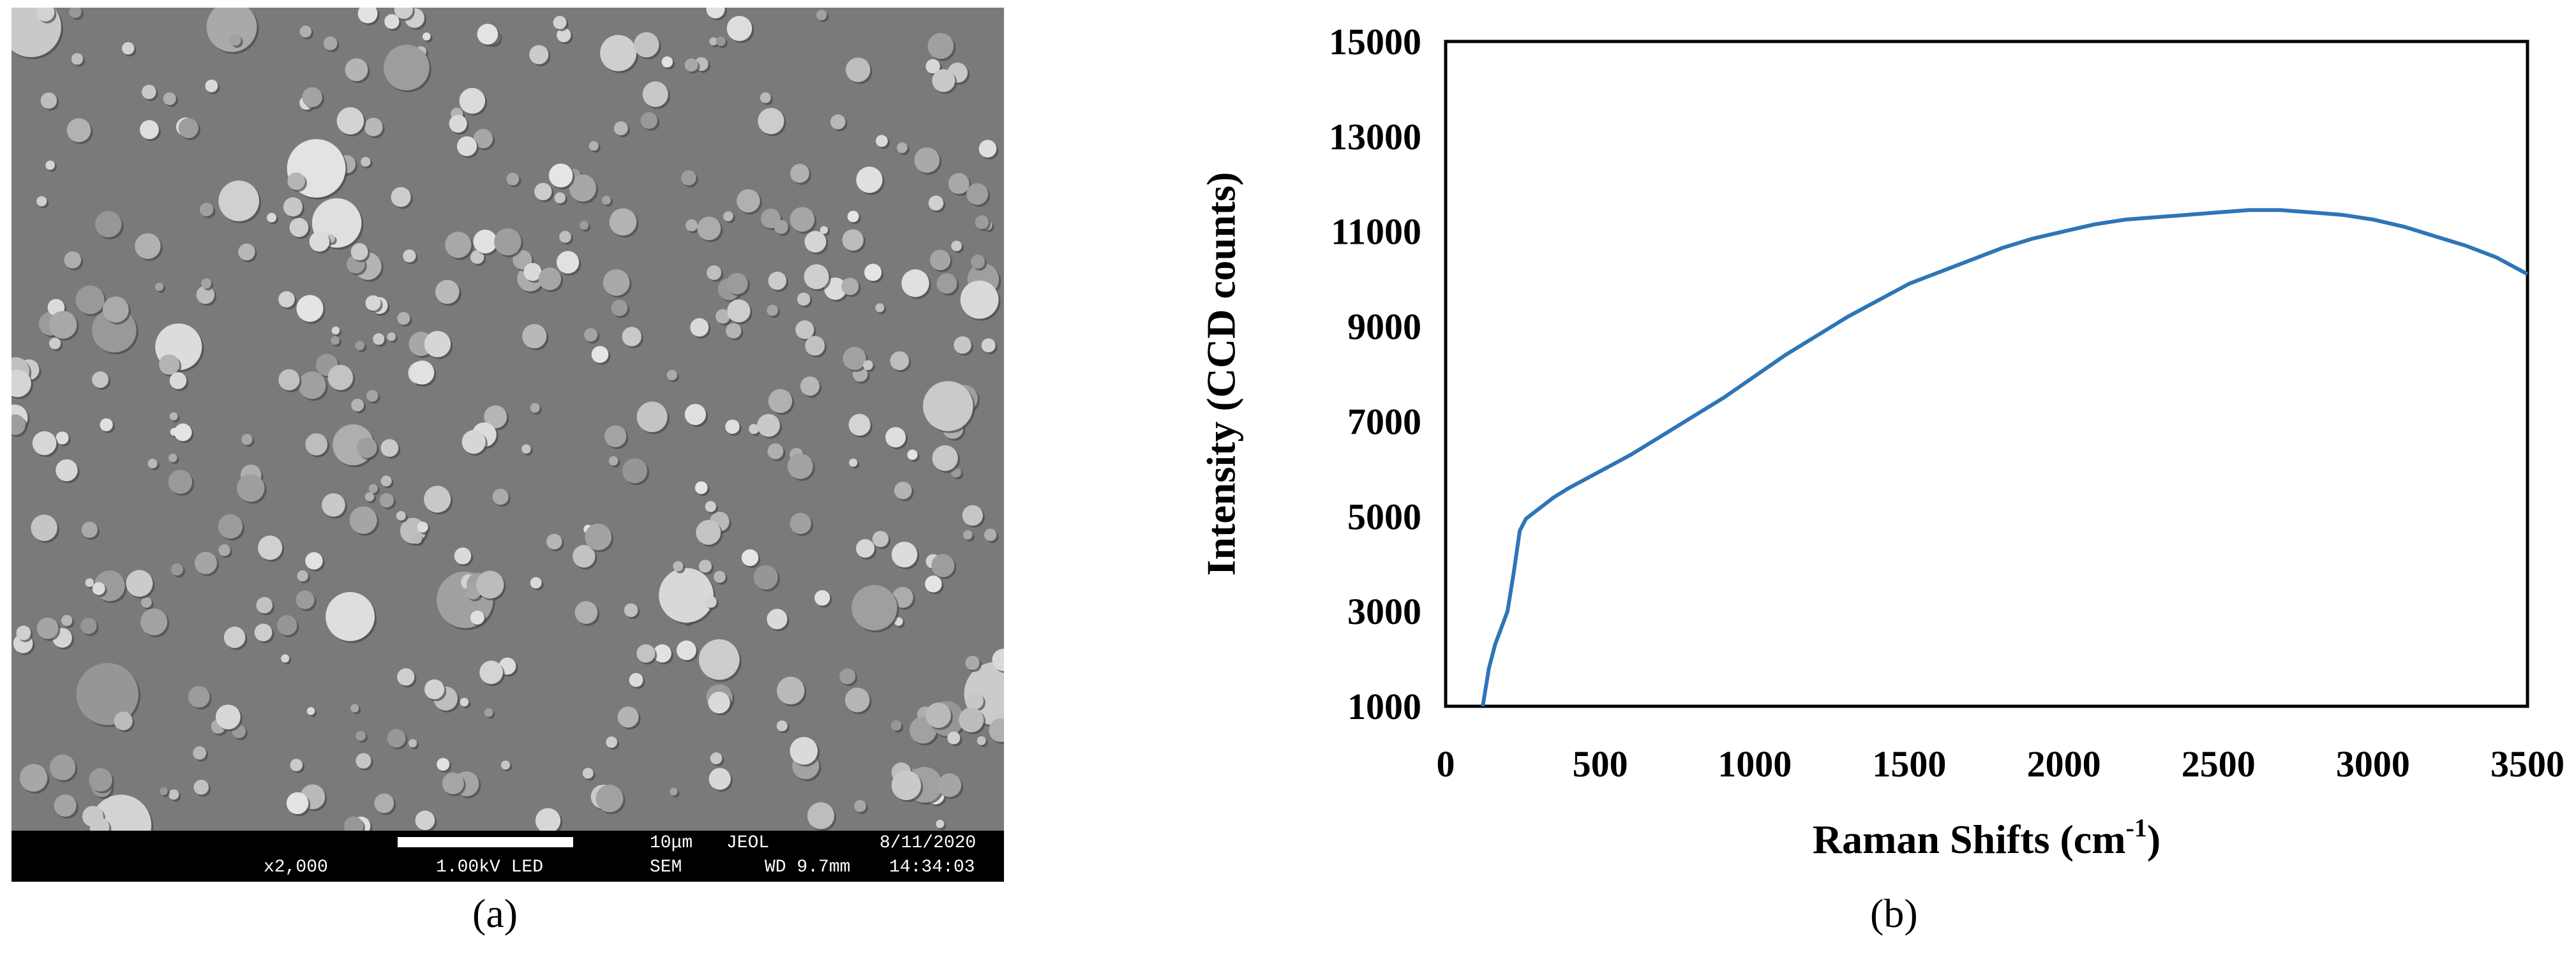 The image size is (2576, 957). I want to click on x-tick-label: 3000, so click(2373, 764).